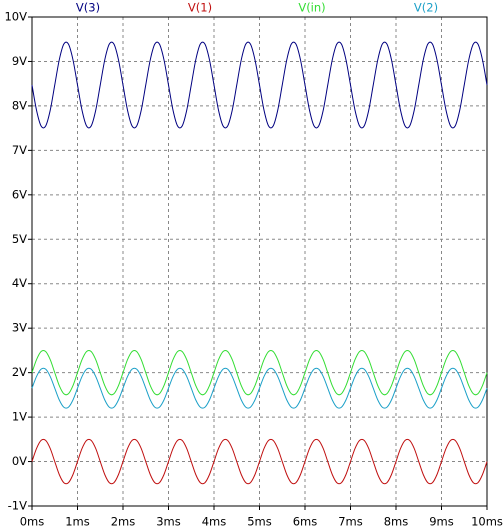 The image size is (504, 532). What do you see at coordinates (19, 239) in the screenshot?
I see `y-tick-label: 5V` at bounding box center [19, 239].